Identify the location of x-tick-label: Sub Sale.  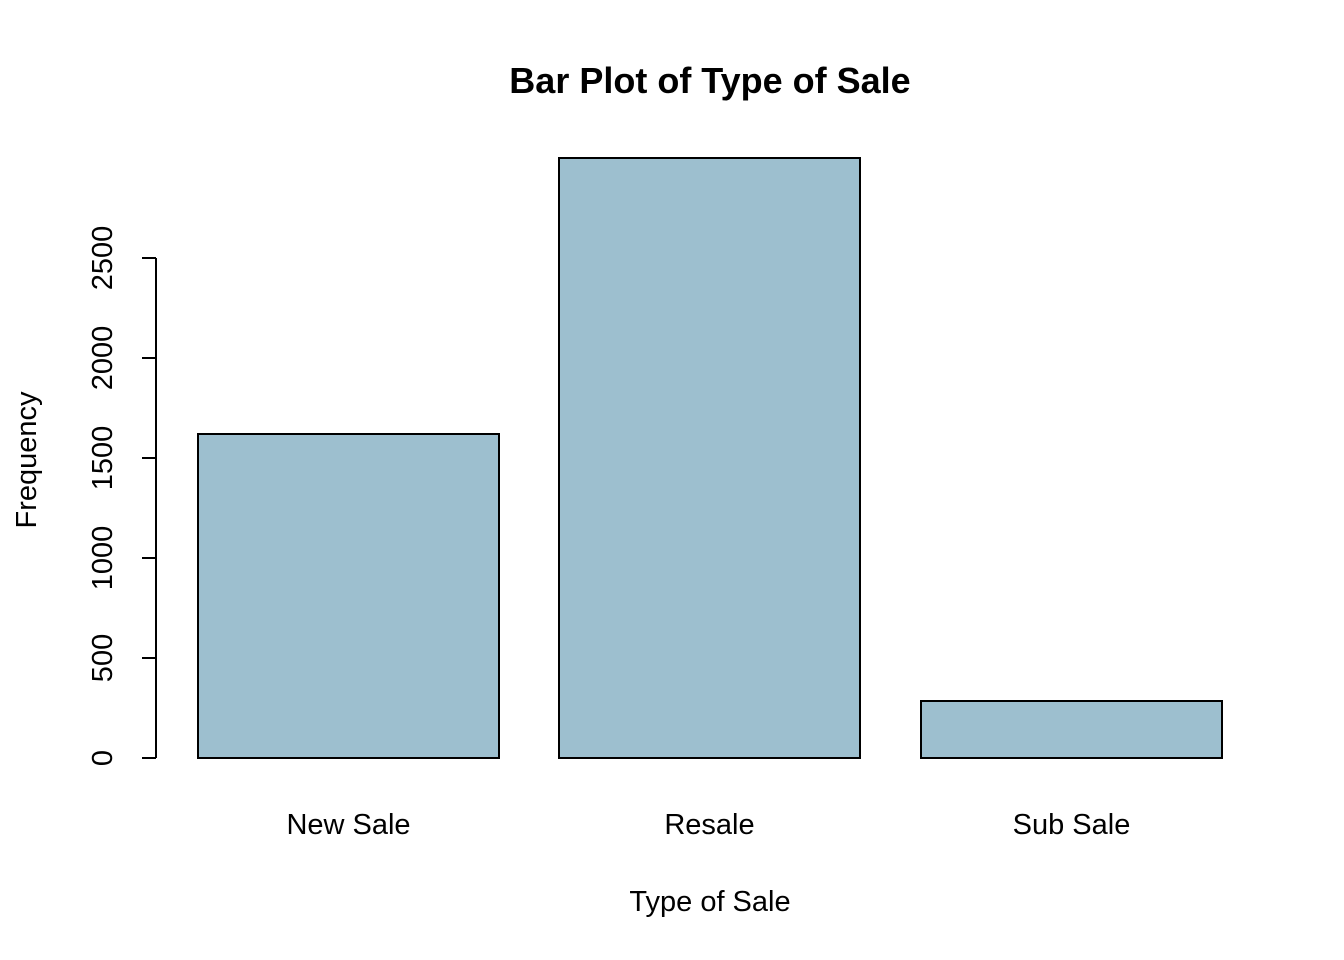
(1072, 825).